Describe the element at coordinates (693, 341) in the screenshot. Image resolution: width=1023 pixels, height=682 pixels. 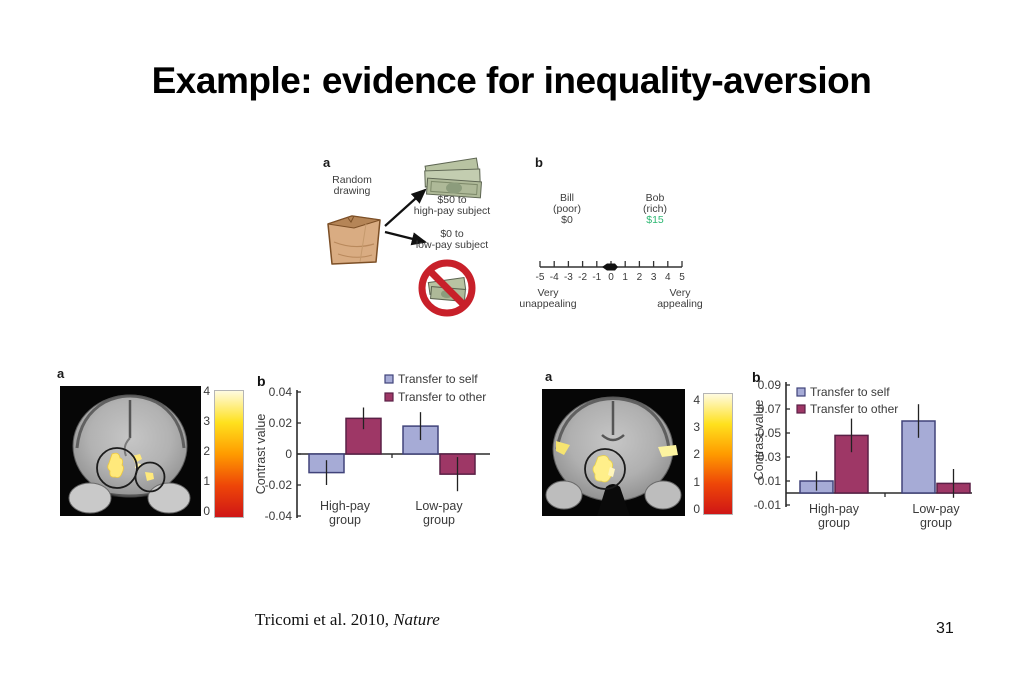
I see `colorbar-ticks-right: 4 3 2 1 0` at that location.